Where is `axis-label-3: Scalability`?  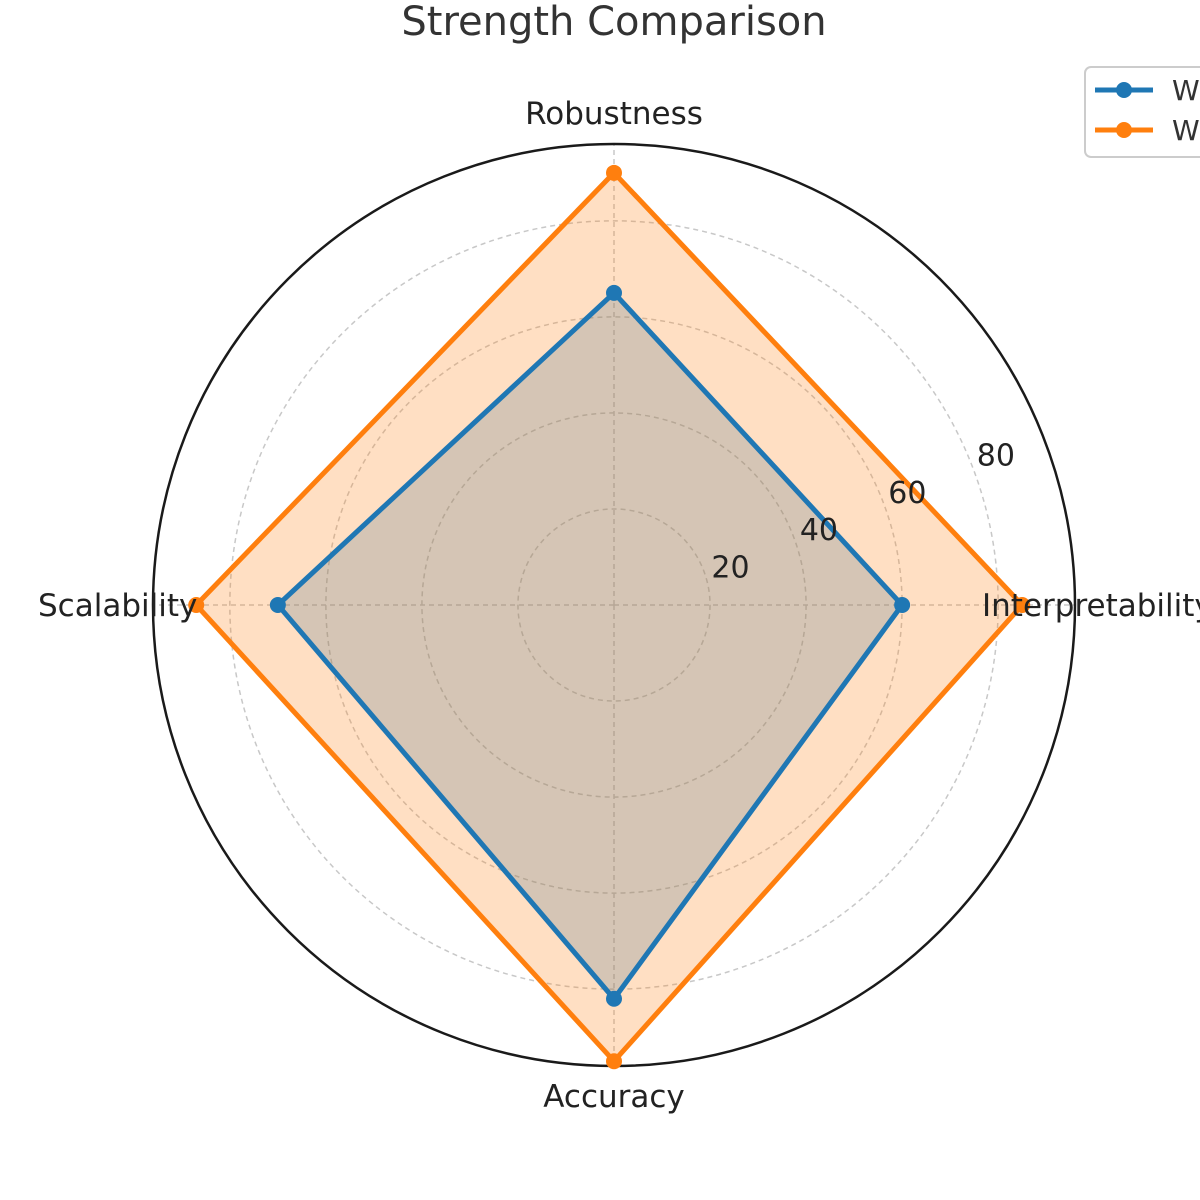
axis-label-3: Scalability is located at coordinates (117, 606).